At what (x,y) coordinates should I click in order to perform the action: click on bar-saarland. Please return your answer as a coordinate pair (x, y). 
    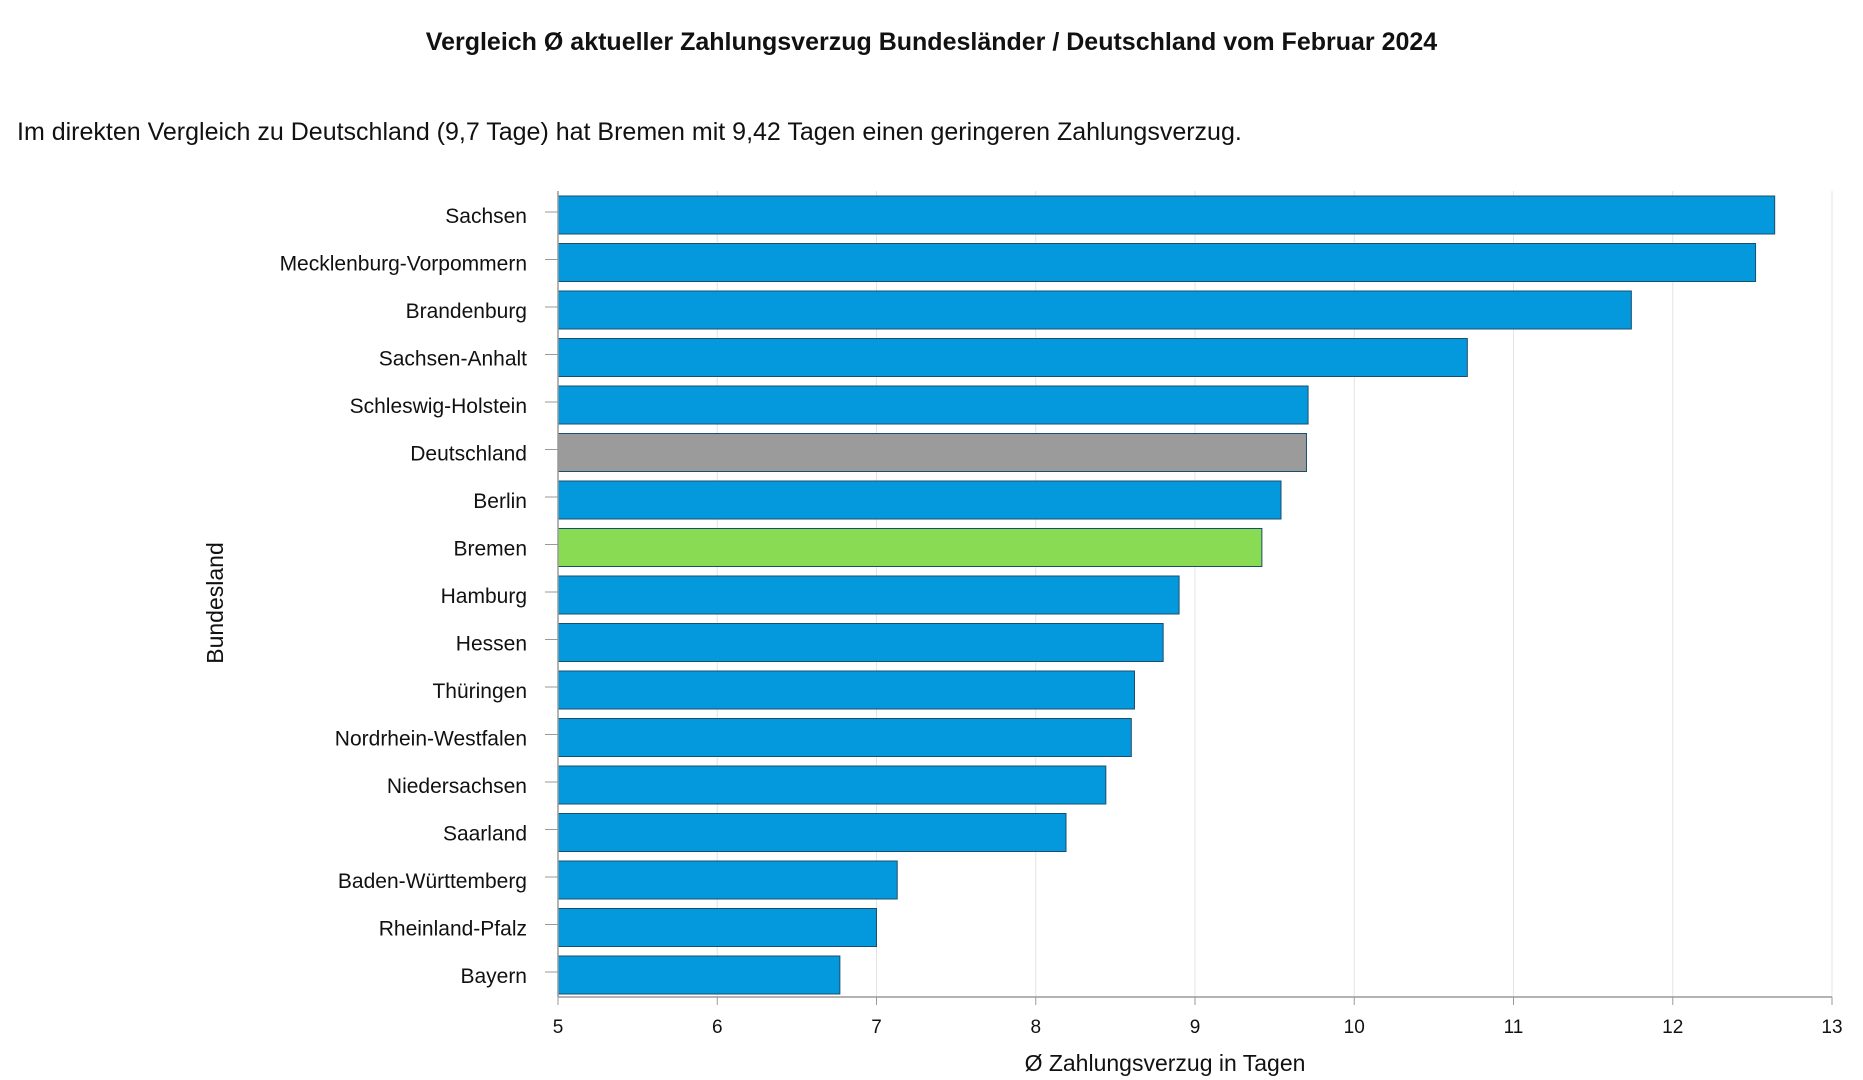
    Looking at the image, I should click on (812, 832).